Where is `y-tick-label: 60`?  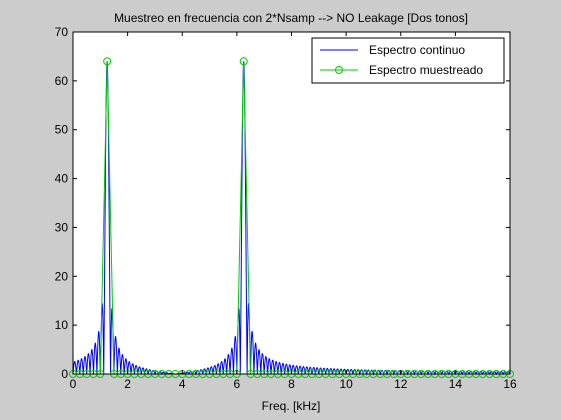 y-tick-label: 60 is located at coordinates (62, 81).